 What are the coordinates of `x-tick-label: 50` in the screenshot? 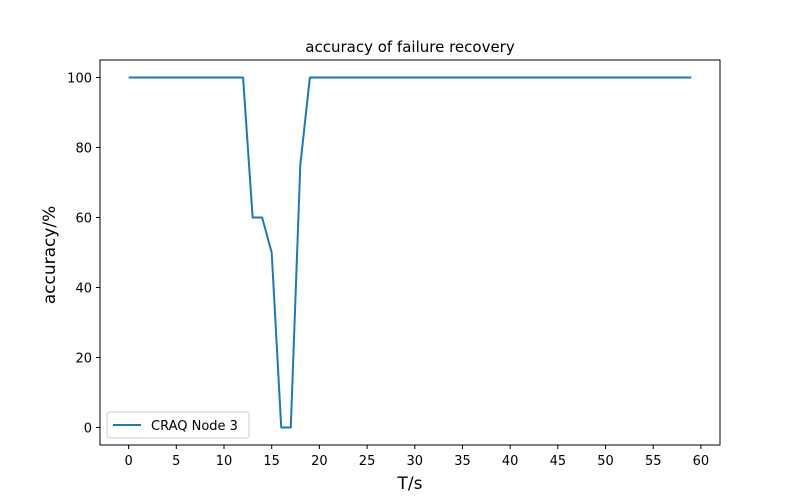 It's located at (605, 461).